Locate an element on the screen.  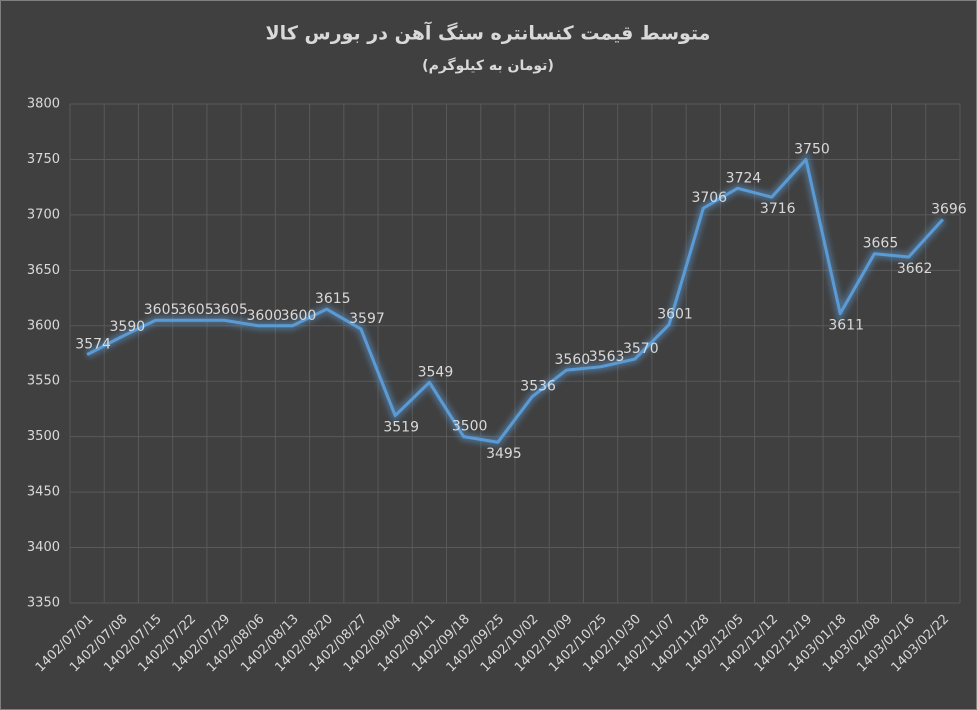
y-tick-label: 3600 is located at coordinates (43, 325).